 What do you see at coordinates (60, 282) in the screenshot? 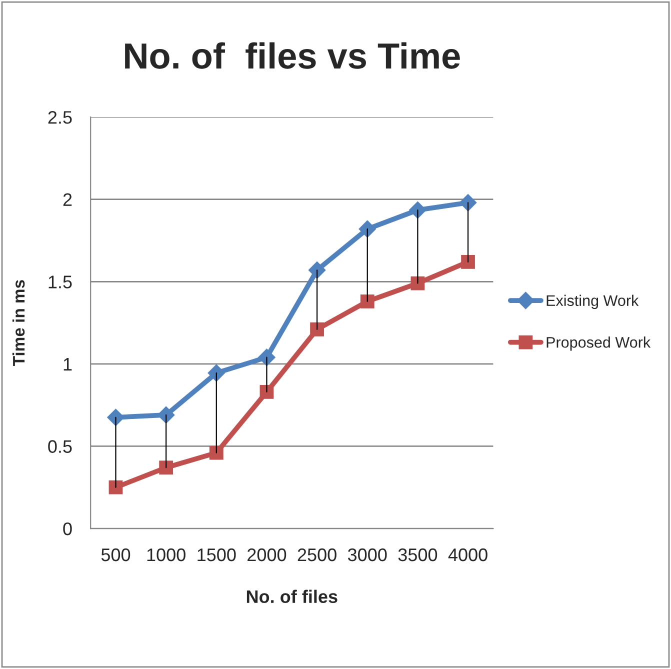
I see `y-tick-label: 1.5` at bounding box center [60, 282].